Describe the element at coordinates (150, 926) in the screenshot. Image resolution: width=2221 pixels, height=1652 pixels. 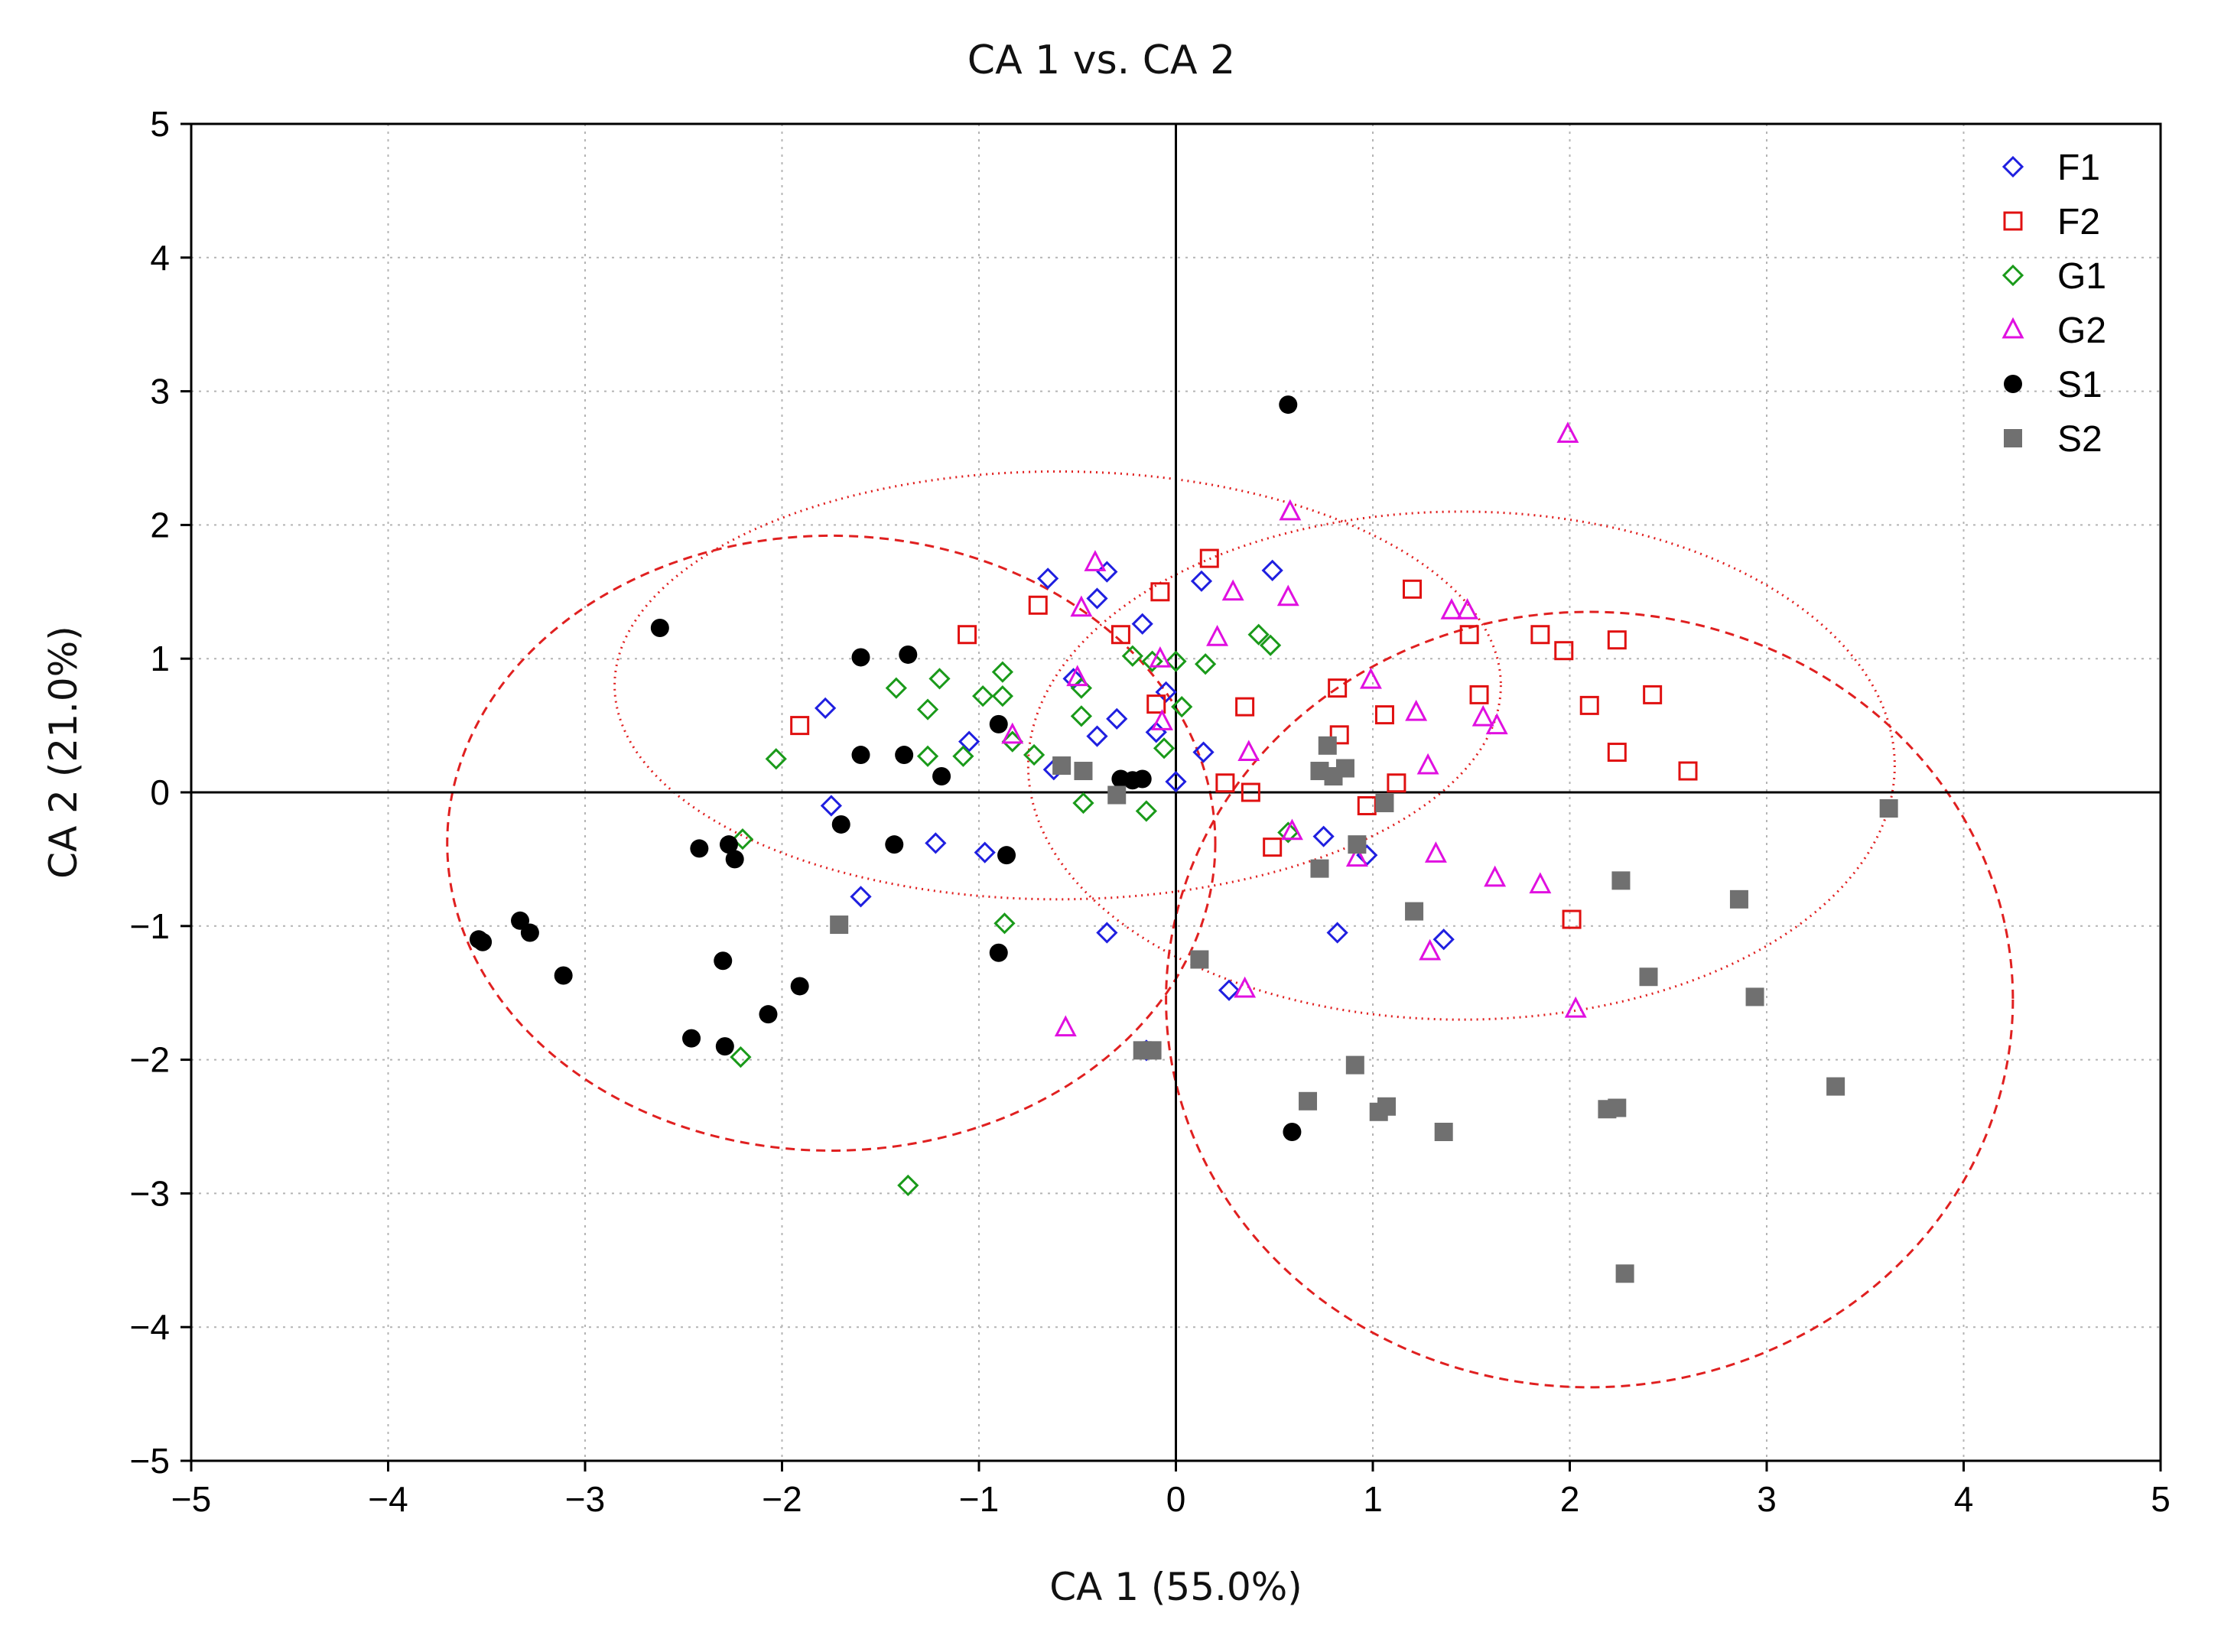
I see `y-tick-label: −1` at that location.